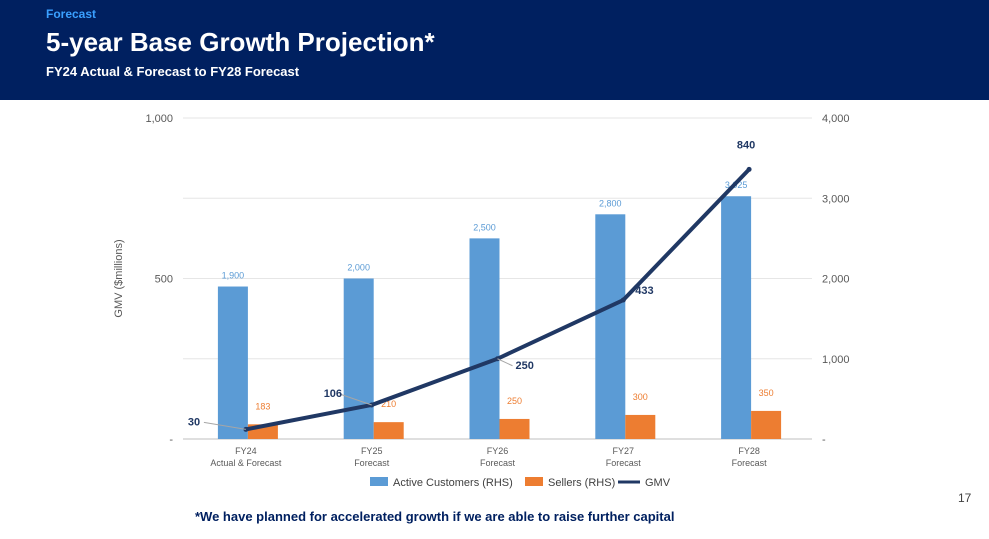  I want to click on y2-axis-tick-label: -, so click(824, 440).